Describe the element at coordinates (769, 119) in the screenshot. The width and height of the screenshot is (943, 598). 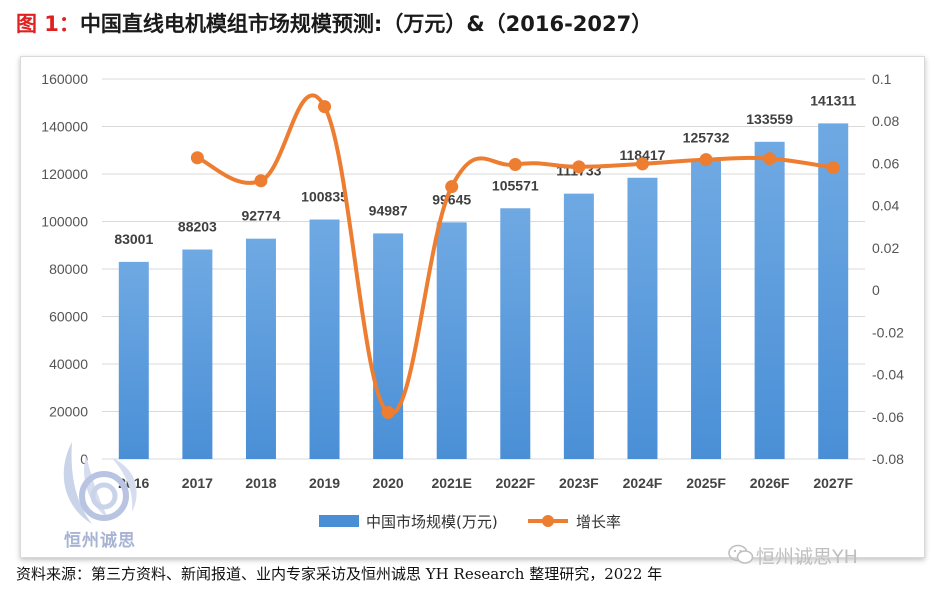
I see `data-label: 133559` at that location.